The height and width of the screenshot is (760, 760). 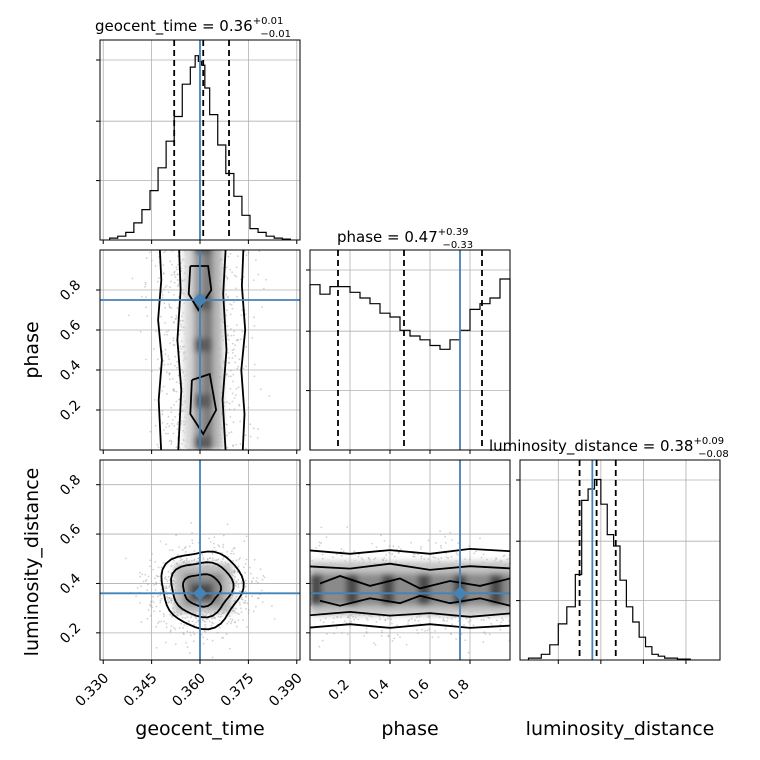 I want to click on panel-frame, so click(x=410, y=560).